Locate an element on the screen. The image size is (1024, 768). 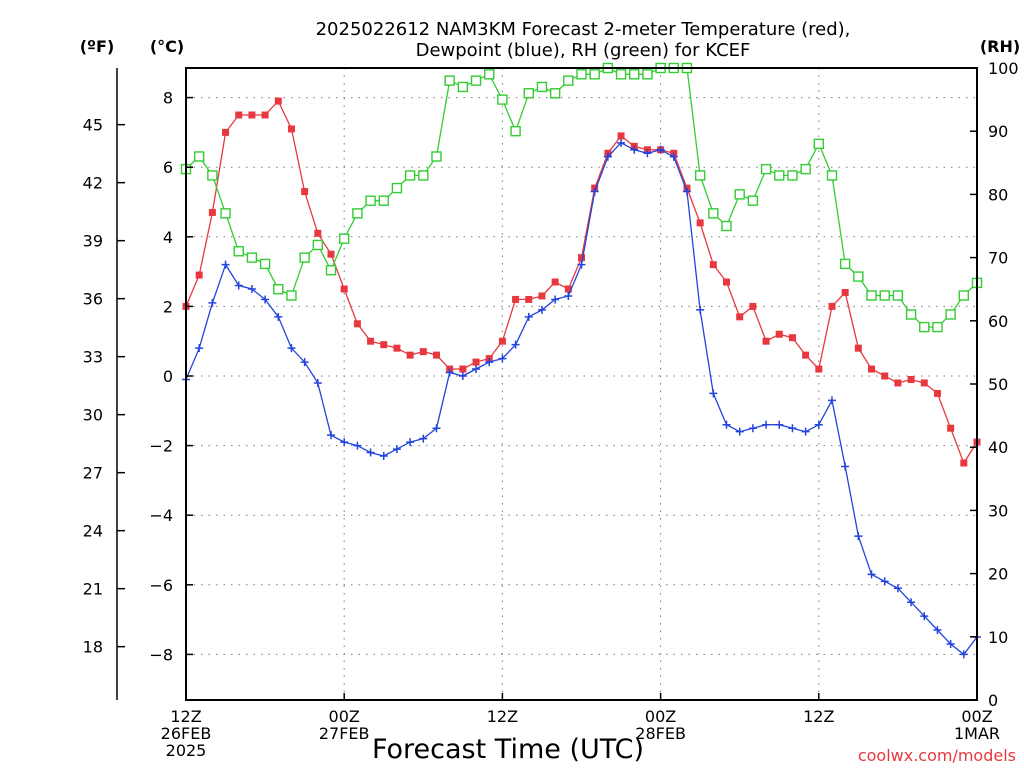
celsius-tick-label: −8 is located at coordinates (161, 654).